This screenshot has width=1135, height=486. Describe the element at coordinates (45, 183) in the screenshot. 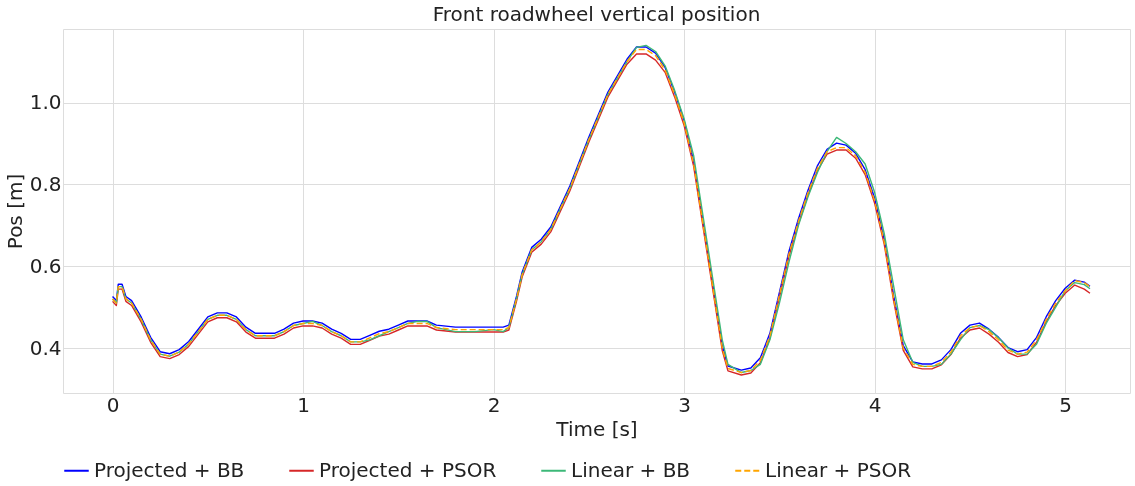

I see `y-tick-label: 0.8` at that location.